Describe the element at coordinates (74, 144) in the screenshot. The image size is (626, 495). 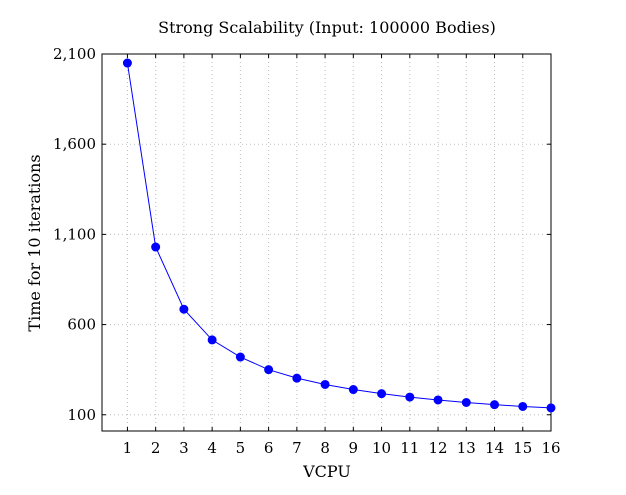
I see `y-tick-label: 1,600` at that location.